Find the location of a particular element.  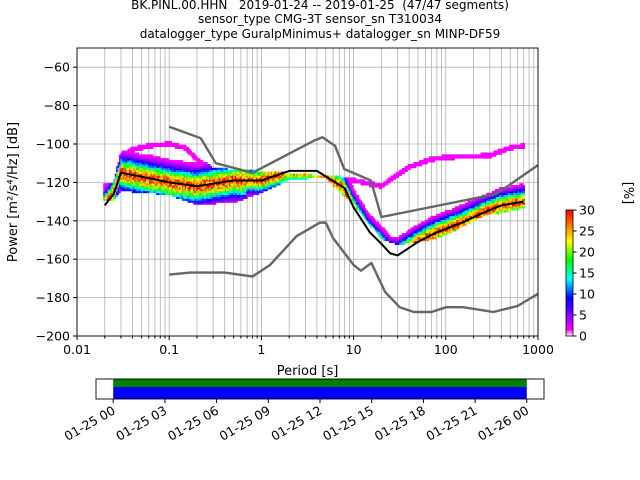

mean-line is located at coordinates (314, 213).